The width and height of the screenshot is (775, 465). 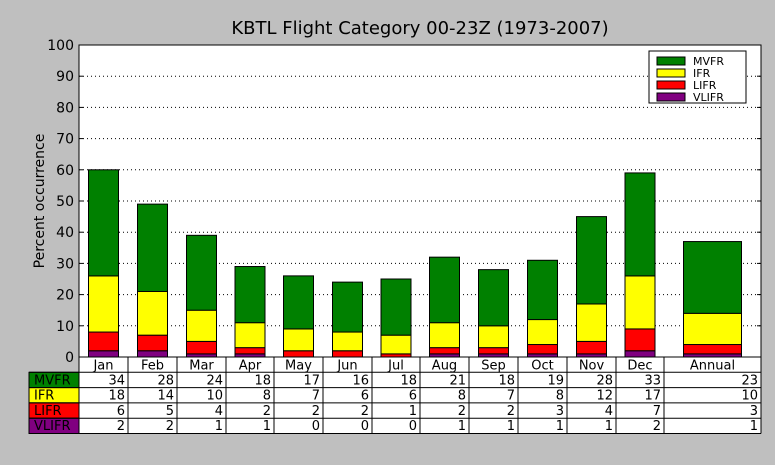 I want to click on table-cell-mvfr-annual: 23, so click(x=749, y=380).